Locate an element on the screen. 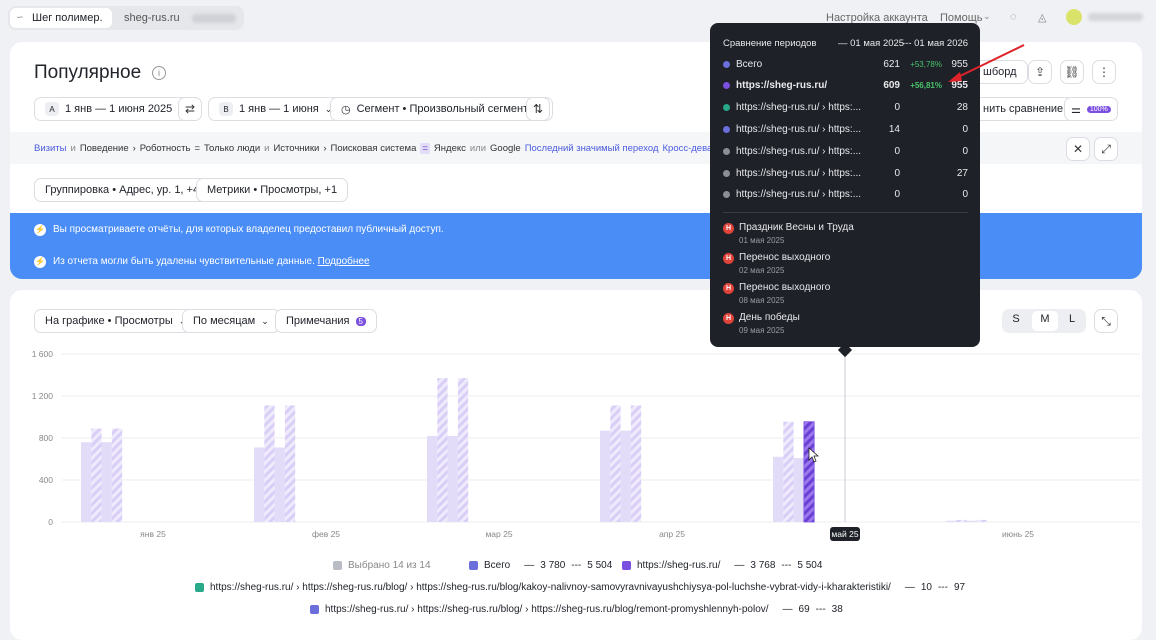 The height and width of the screenshot is (640, 1156). fullscreen: ⤡ is located at coordinates (1106, 321).